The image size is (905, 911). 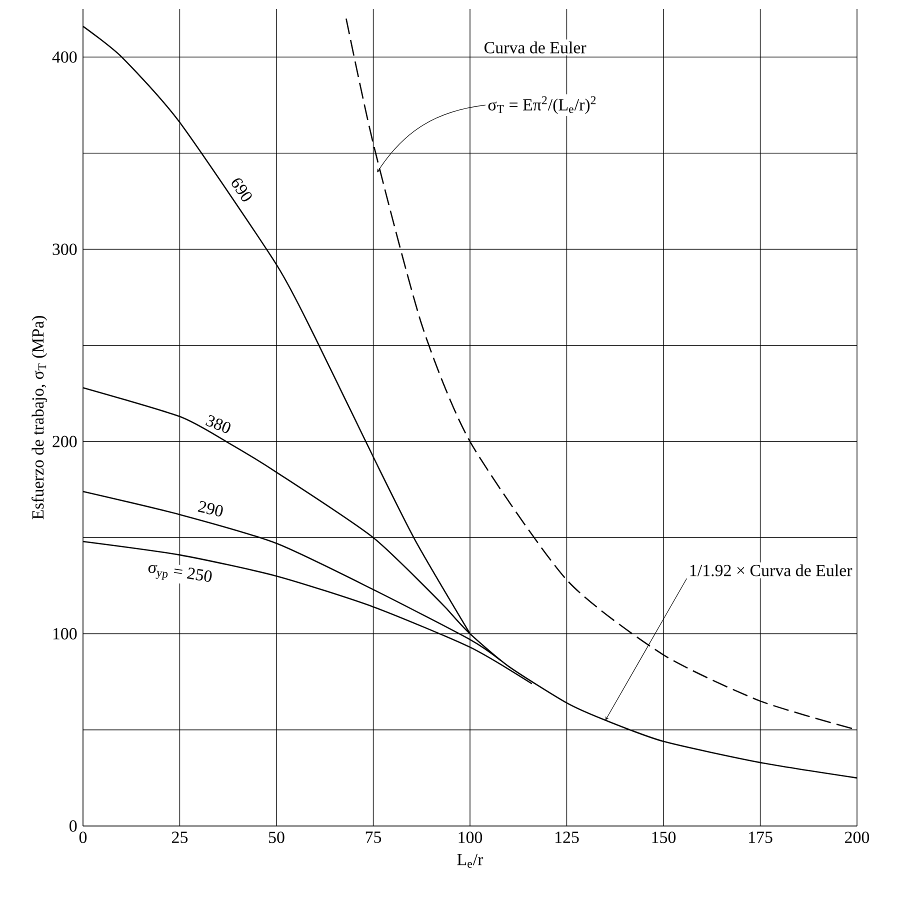 I want to click on text: σ$_{yp}$ = 250, so click(x=180, y=573).